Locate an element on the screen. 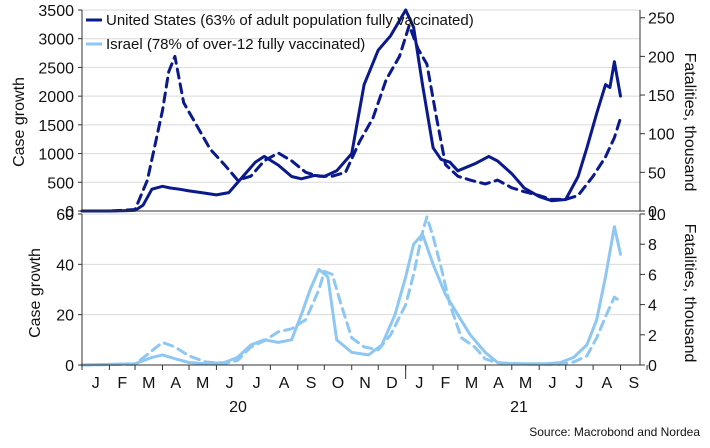  y-tick-left-1-3: 60 is located at coordinates (65, 215).